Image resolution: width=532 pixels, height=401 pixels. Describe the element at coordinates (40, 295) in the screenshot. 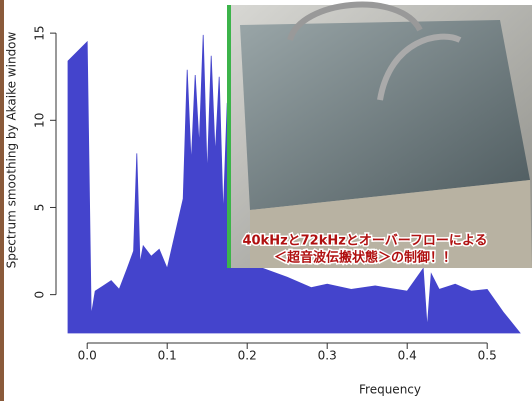

I see `y-tick-label: 0` at that location.